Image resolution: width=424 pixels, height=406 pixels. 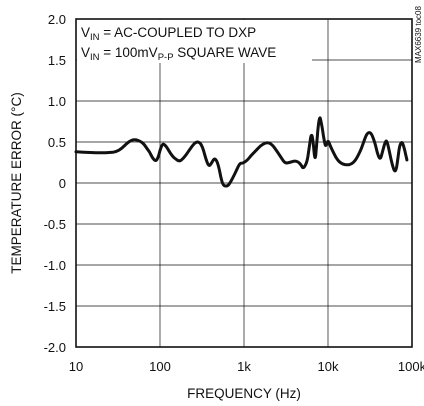 I want to click on y-tick-label: 1.5, so click(x=57, y=60).